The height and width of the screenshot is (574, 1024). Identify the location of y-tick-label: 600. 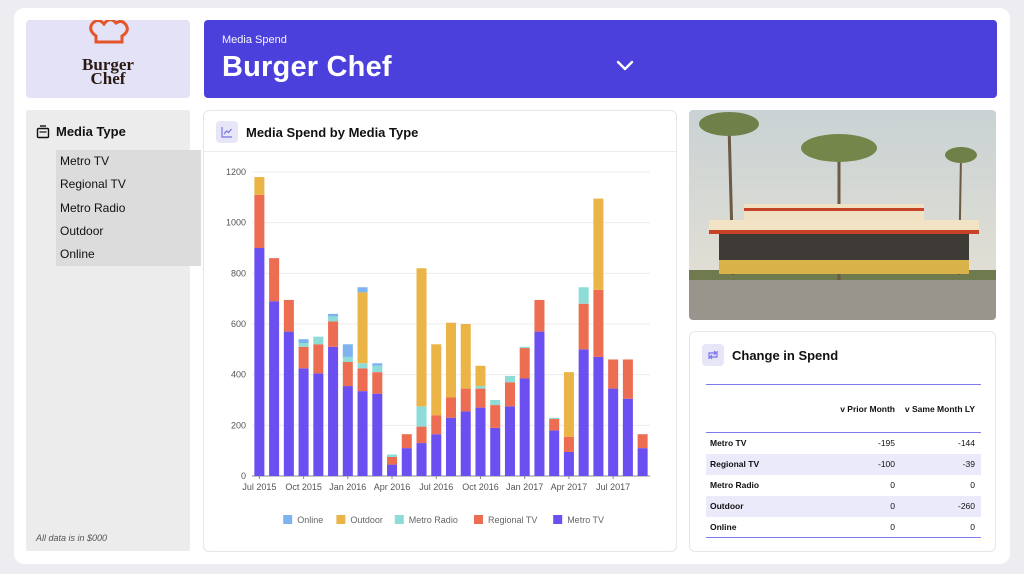
(238, 324).